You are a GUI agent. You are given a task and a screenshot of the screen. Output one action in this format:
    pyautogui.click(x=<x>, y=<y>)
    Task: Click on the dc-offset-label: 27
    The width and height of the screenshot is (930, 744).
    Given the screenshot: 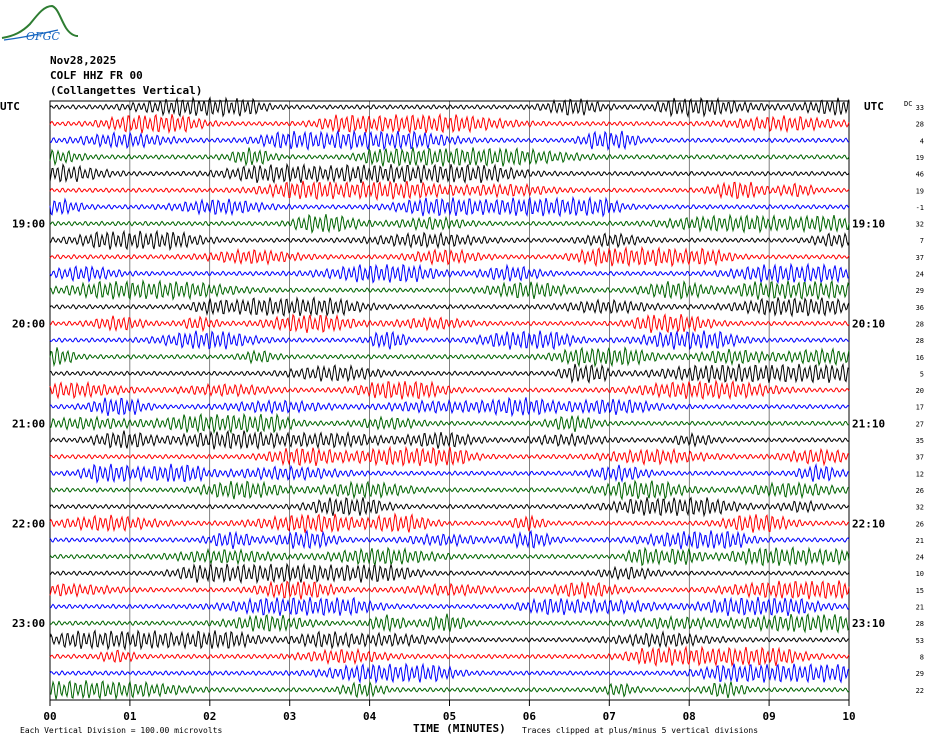 What is the action you would take?
    pyautogui.click(x=920, y=424)
    